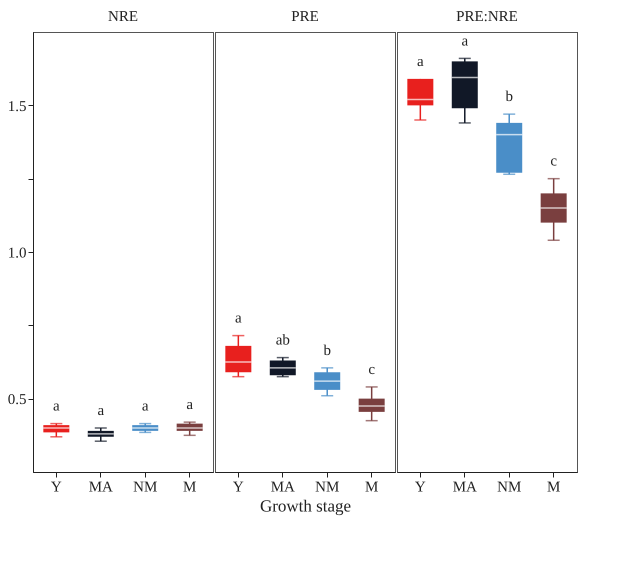 The width and height of the screenshot is (623, 572). Describe the element at coordinates (17, 106) in the screenshot. I see `y-tick-label: 1.5` at that location.